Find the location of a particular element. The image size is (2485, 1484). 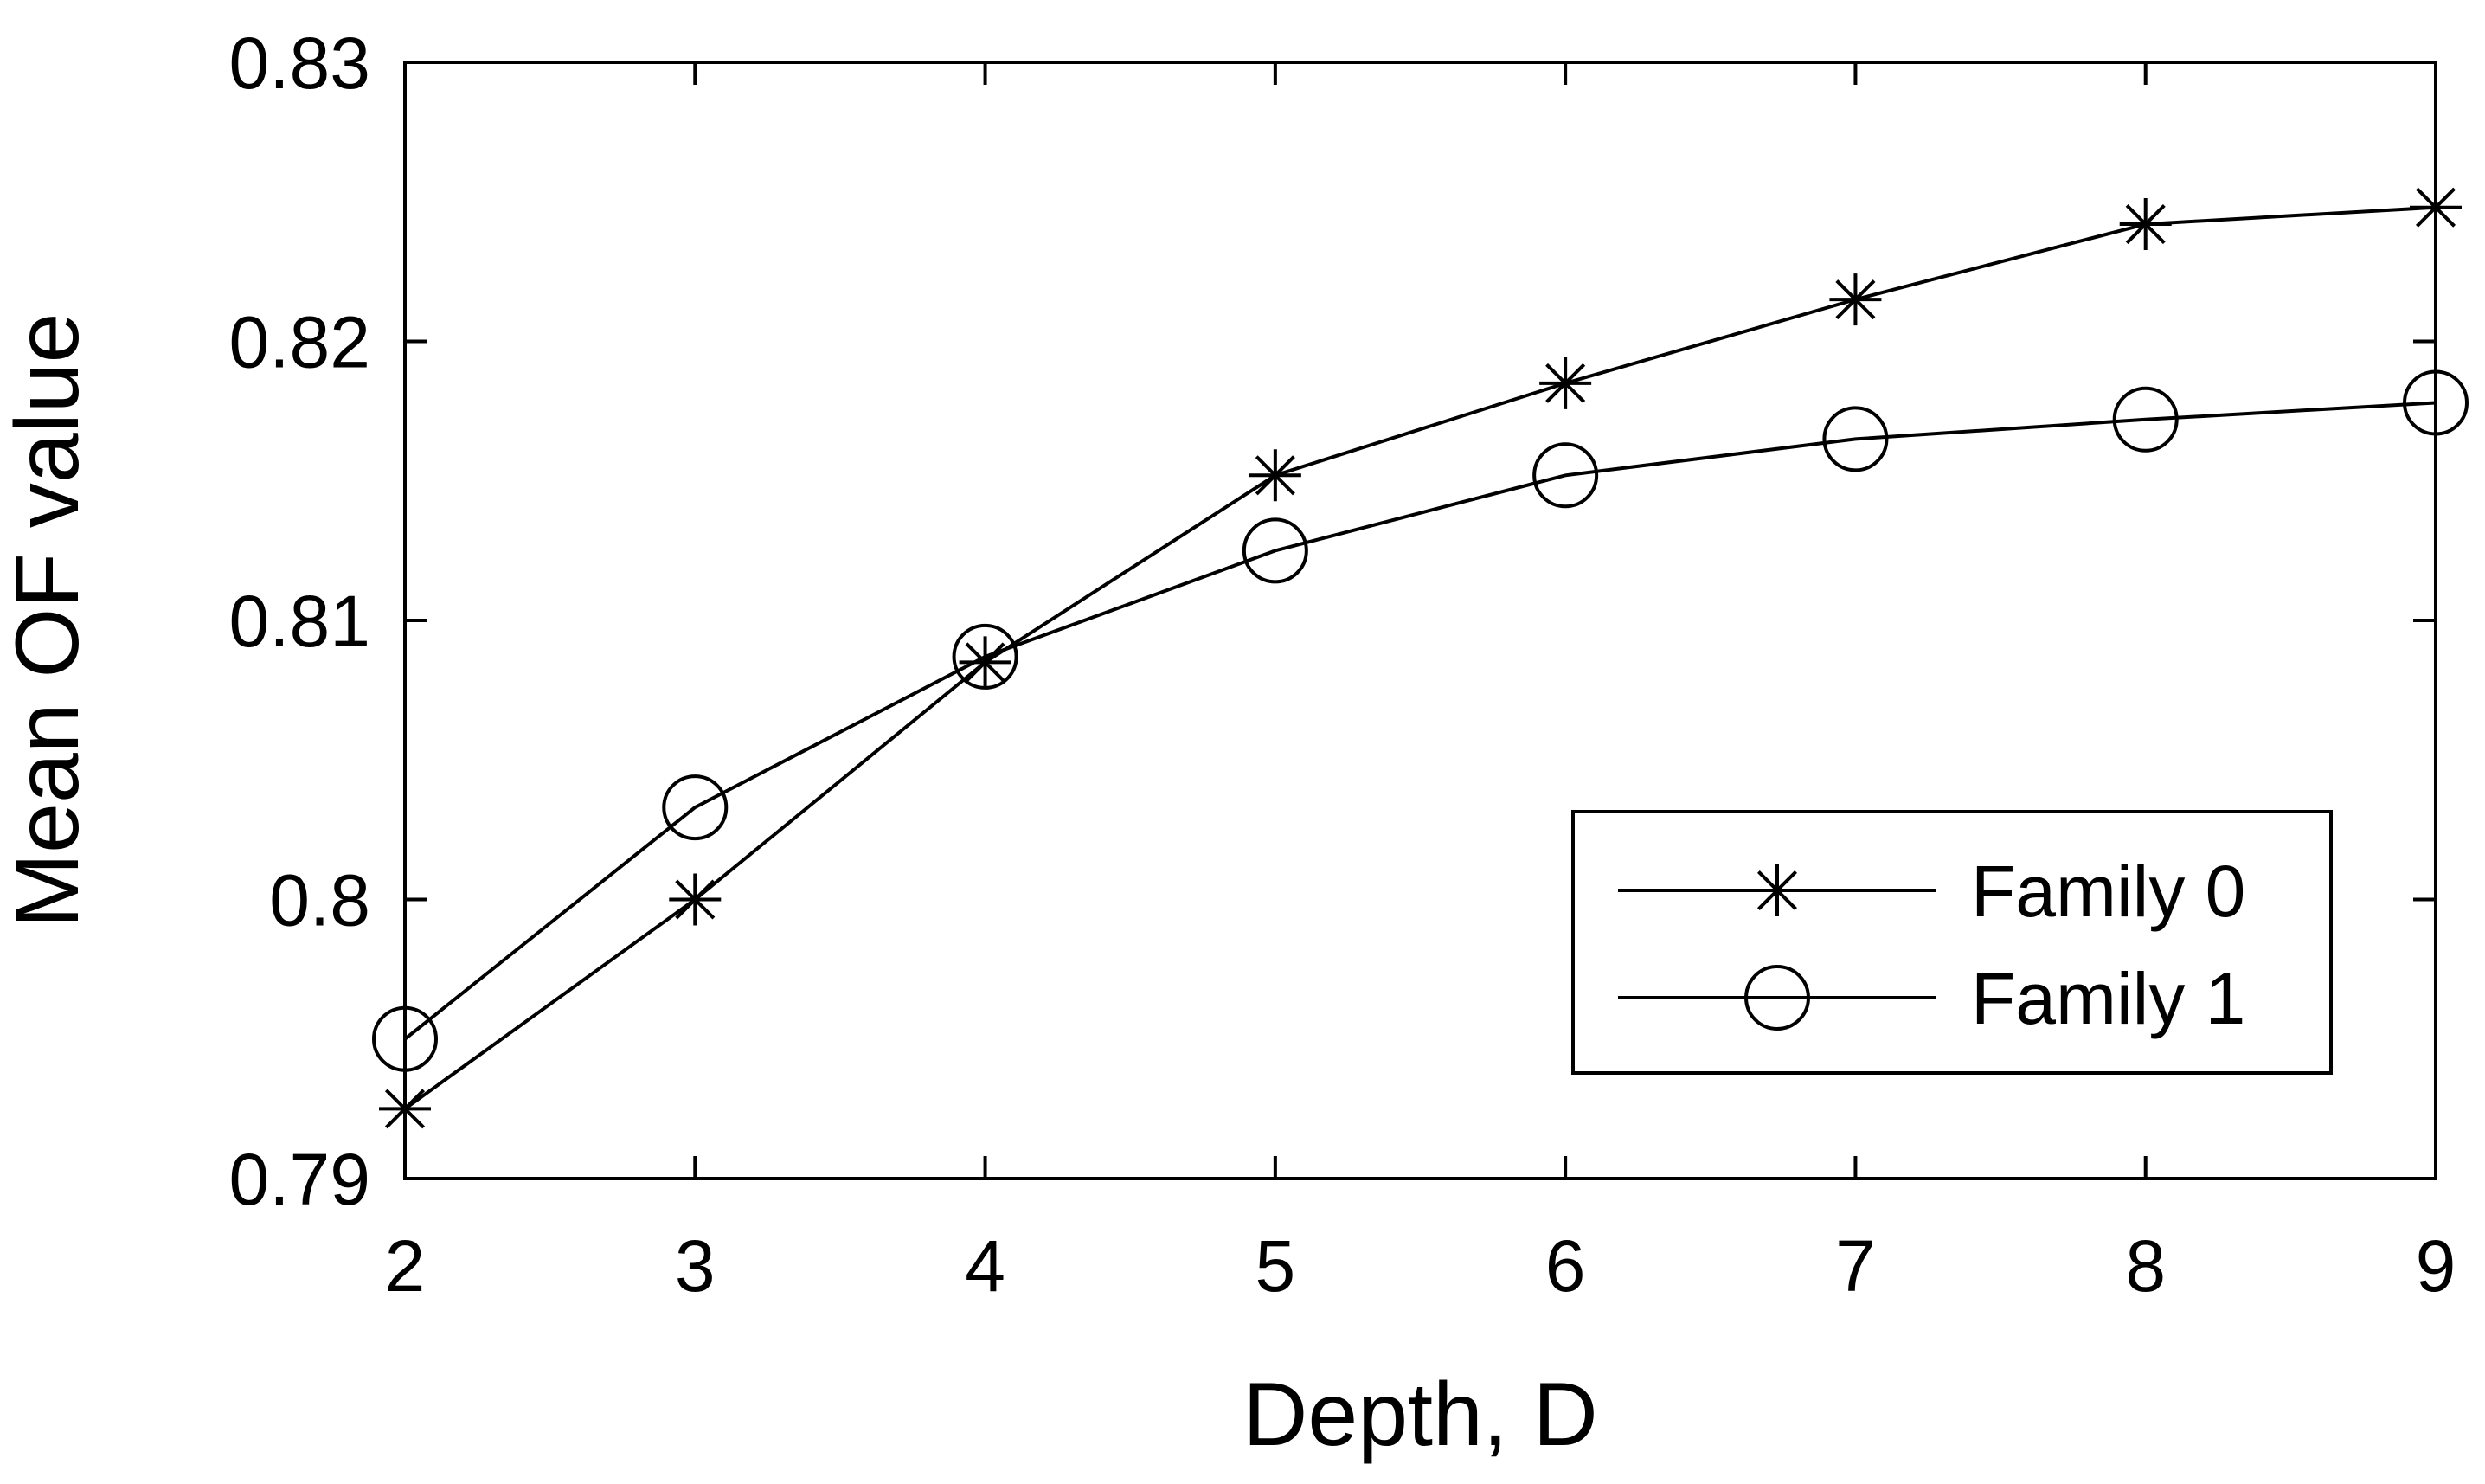

x-tick-label: 7 is located at coordinates (1856, 1266).